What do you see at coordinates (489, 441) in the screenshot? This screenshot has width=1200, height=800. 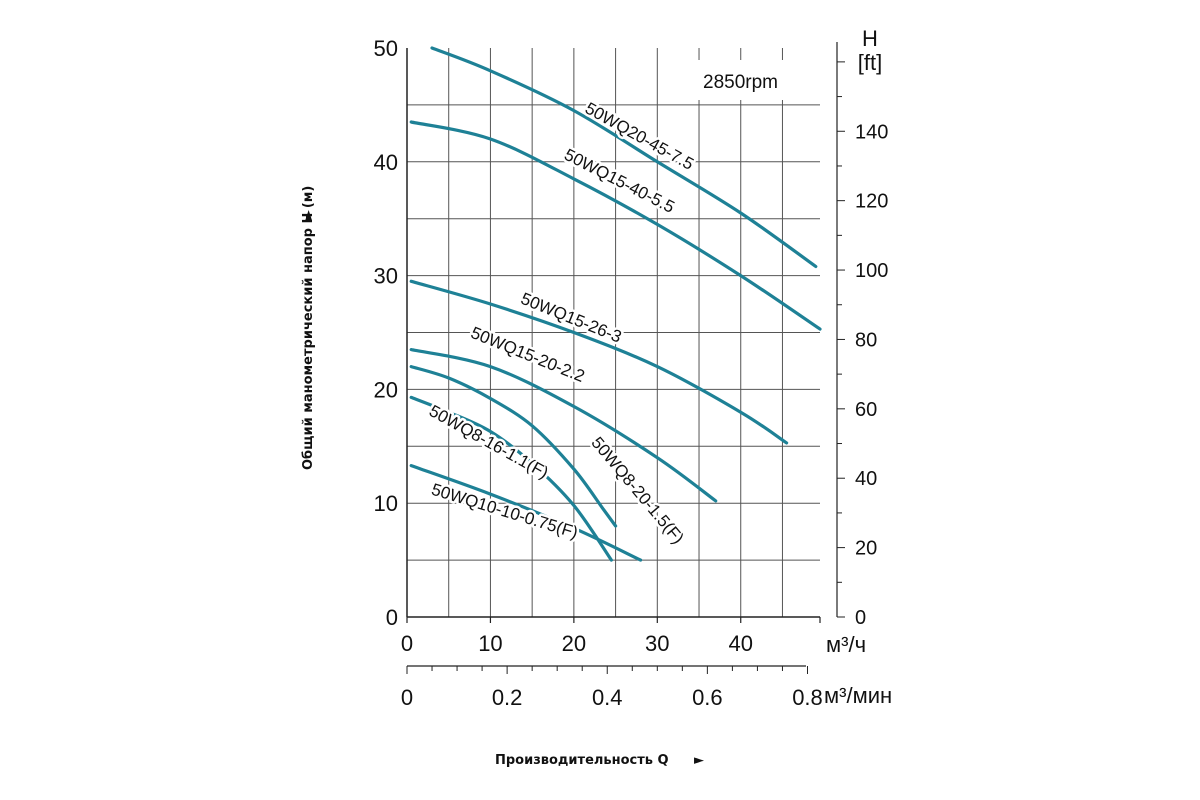 I see `curve-label-50WQ8-16-1.1(F): 50WQ8-16-1.1(F)` at bounding box center [489, 441].